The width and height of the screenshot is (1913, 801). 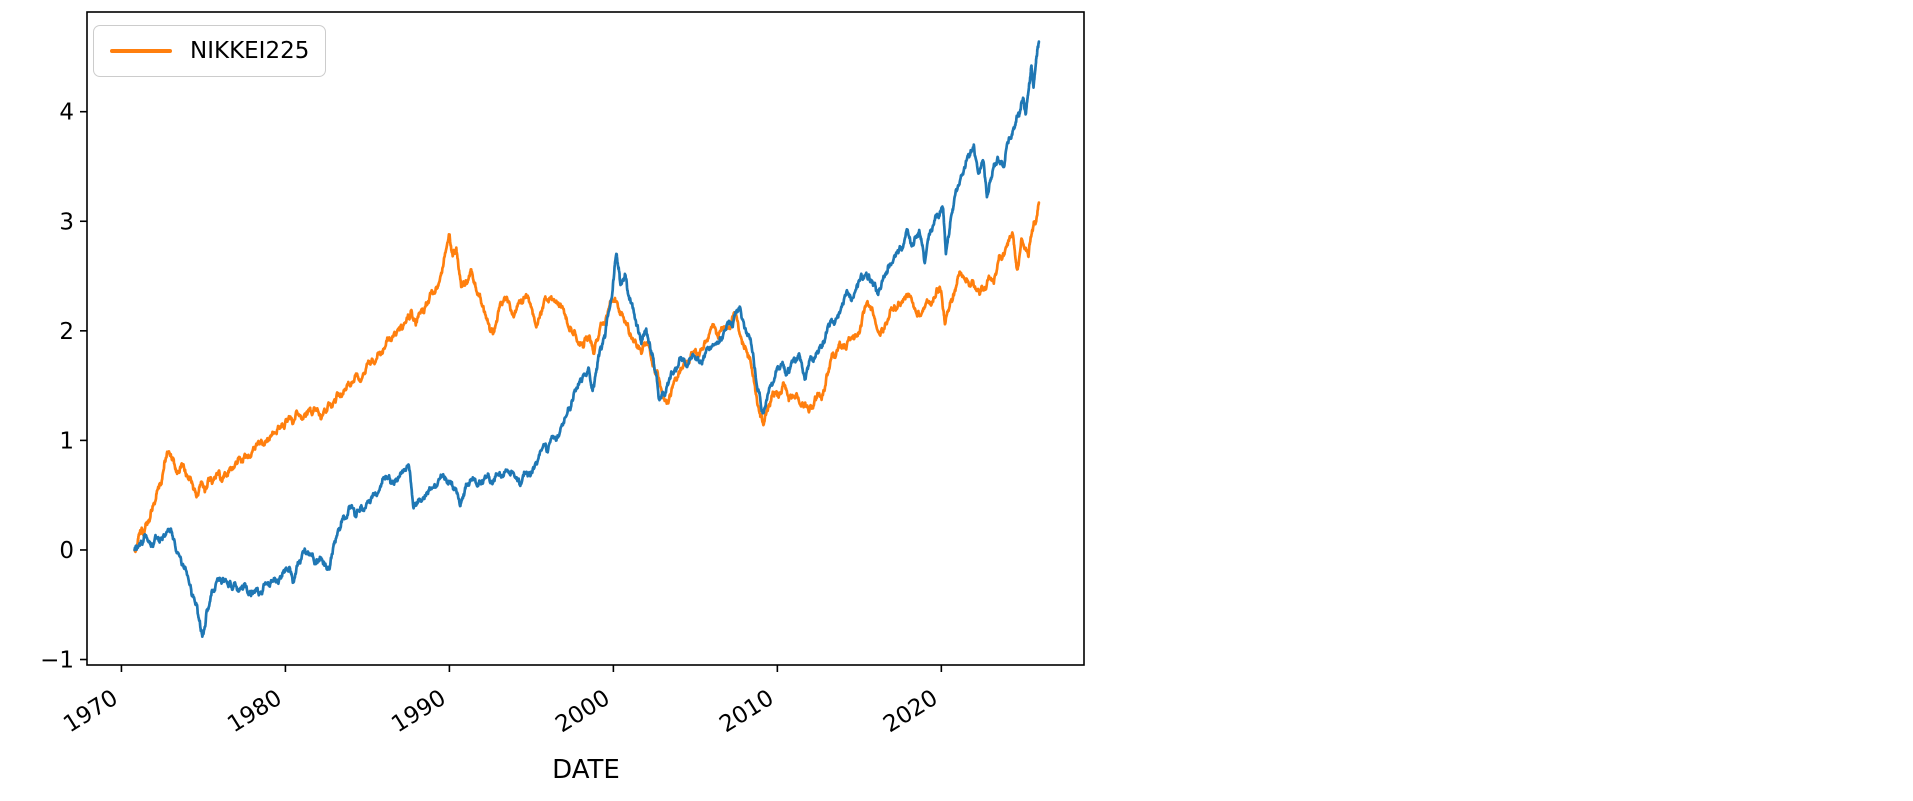 I want to click on y-axis-tick-label: 2, so click(x=66, y=332).